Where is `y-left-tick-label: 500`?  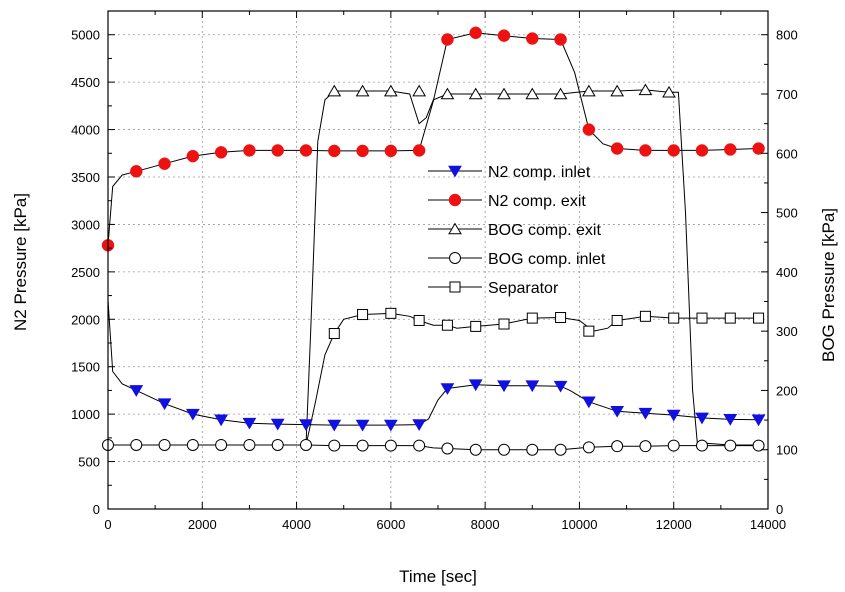 y-left-tick-label: 500 is located at coordinates (89, 462).